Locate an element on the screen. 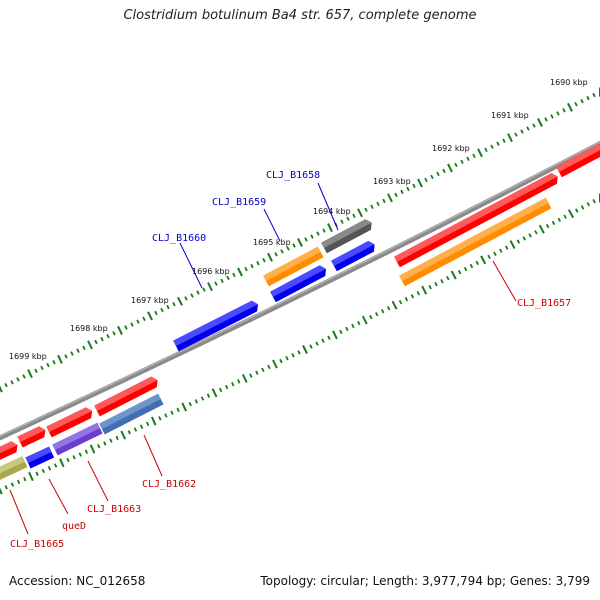 This screenshot has width=600, height=600. gene-label: queD is located at coordinates (74, 526).